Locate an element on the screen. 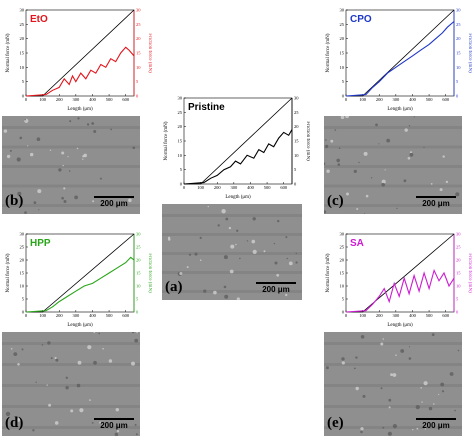 This screenshot has width=474, height=440. x-tick-label: 600 is located at coordinates (284, 187).